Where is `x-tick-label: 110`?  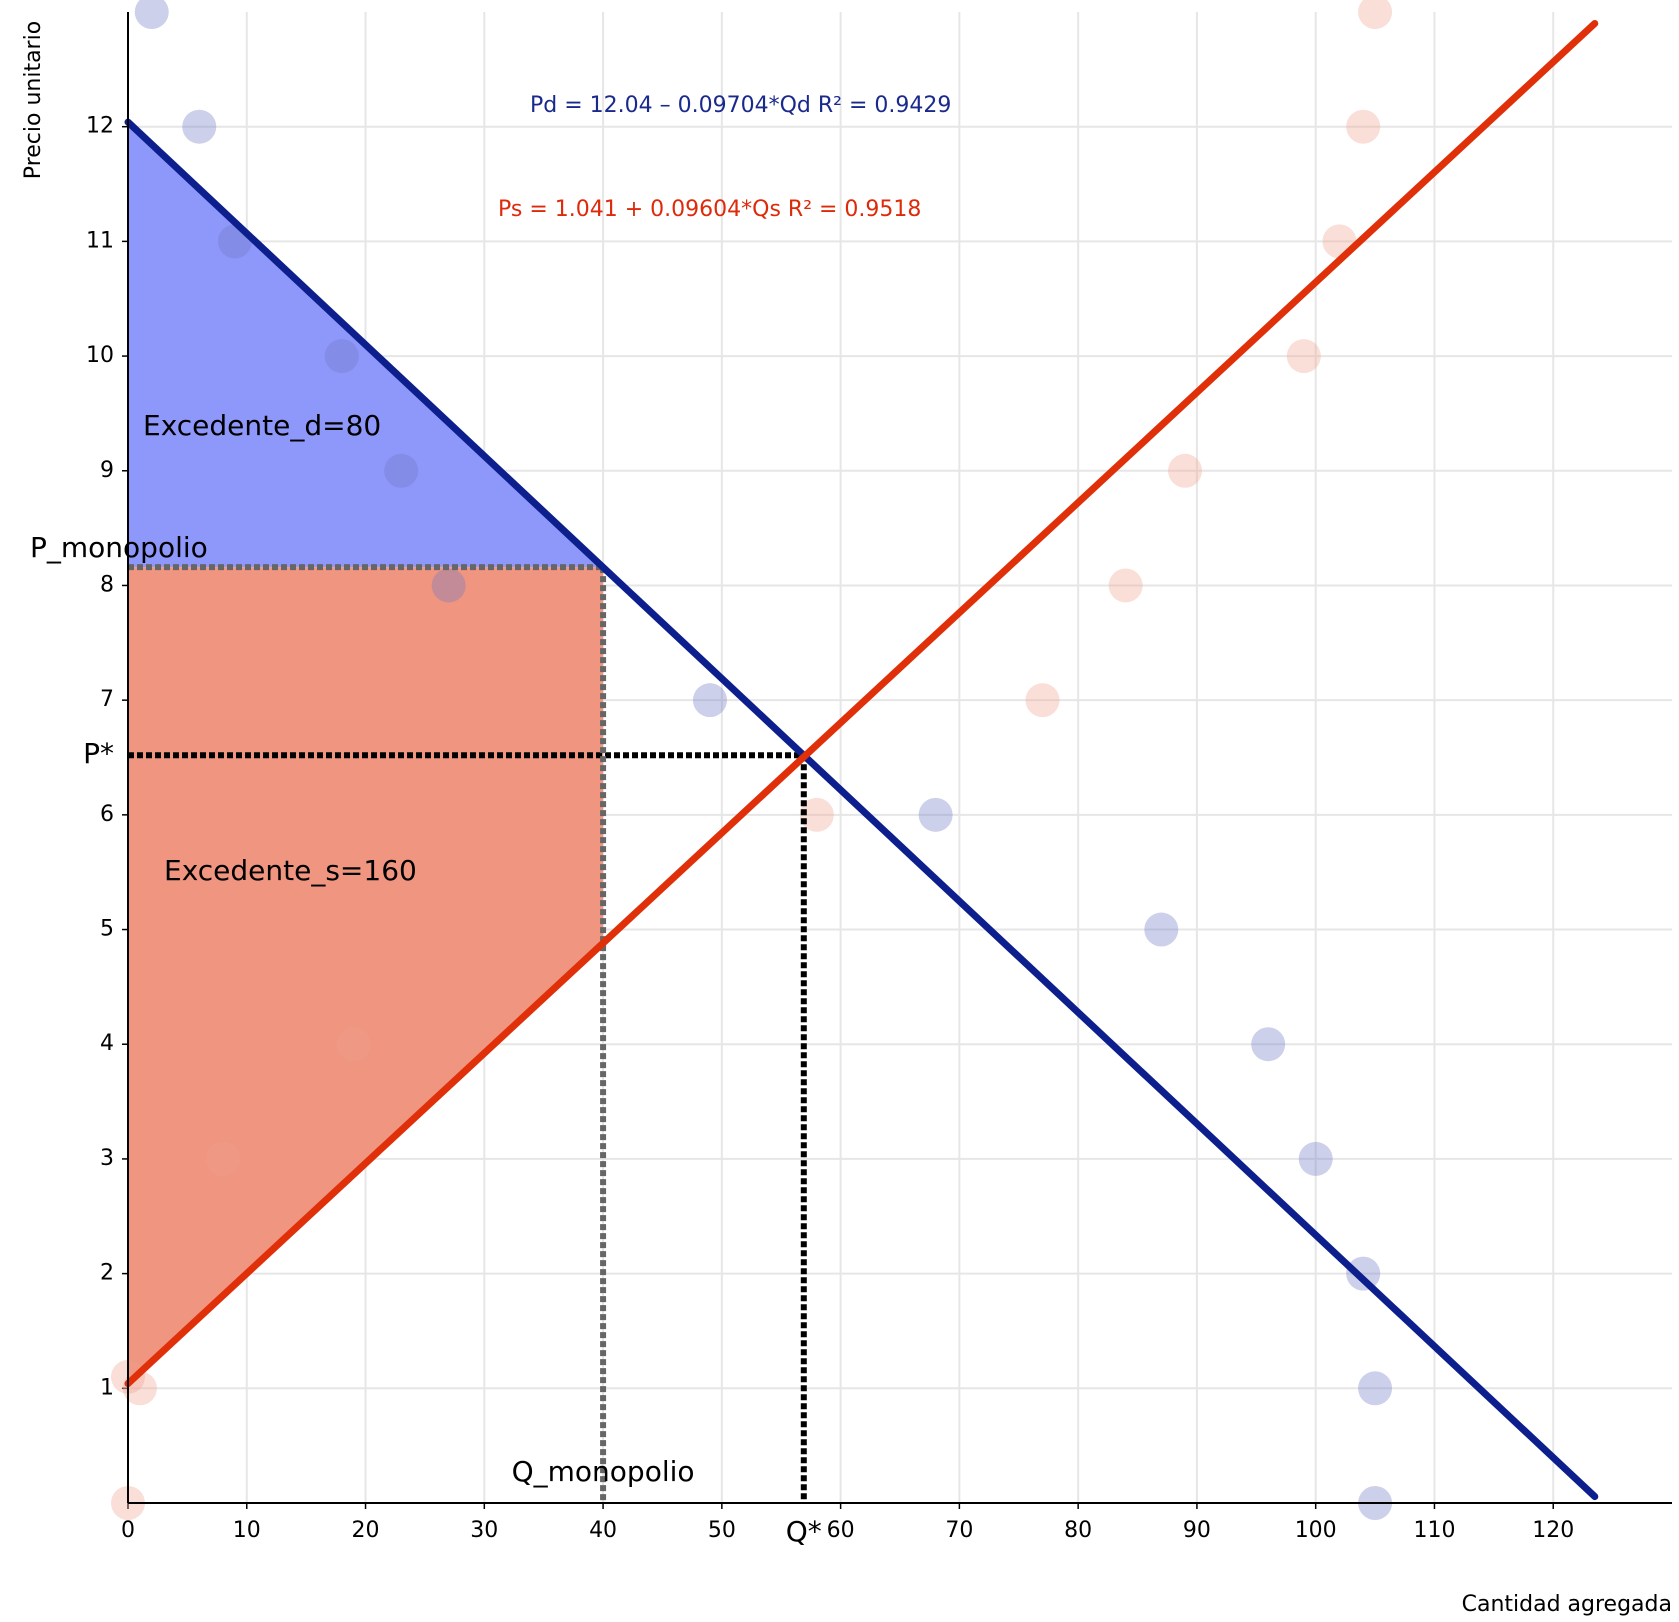
x-tick-label: 110 is located at coordinates (1434, 1530).